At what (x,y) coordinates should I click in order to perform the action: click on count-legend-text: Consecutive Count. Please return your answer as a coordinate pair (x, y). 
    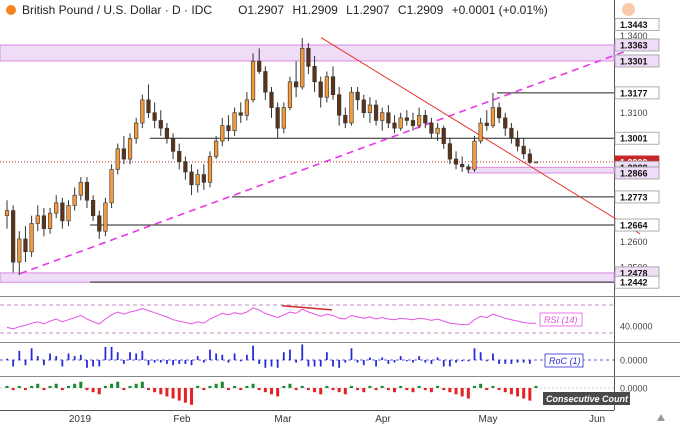
    Looking at the image, I should click on (587, 399).